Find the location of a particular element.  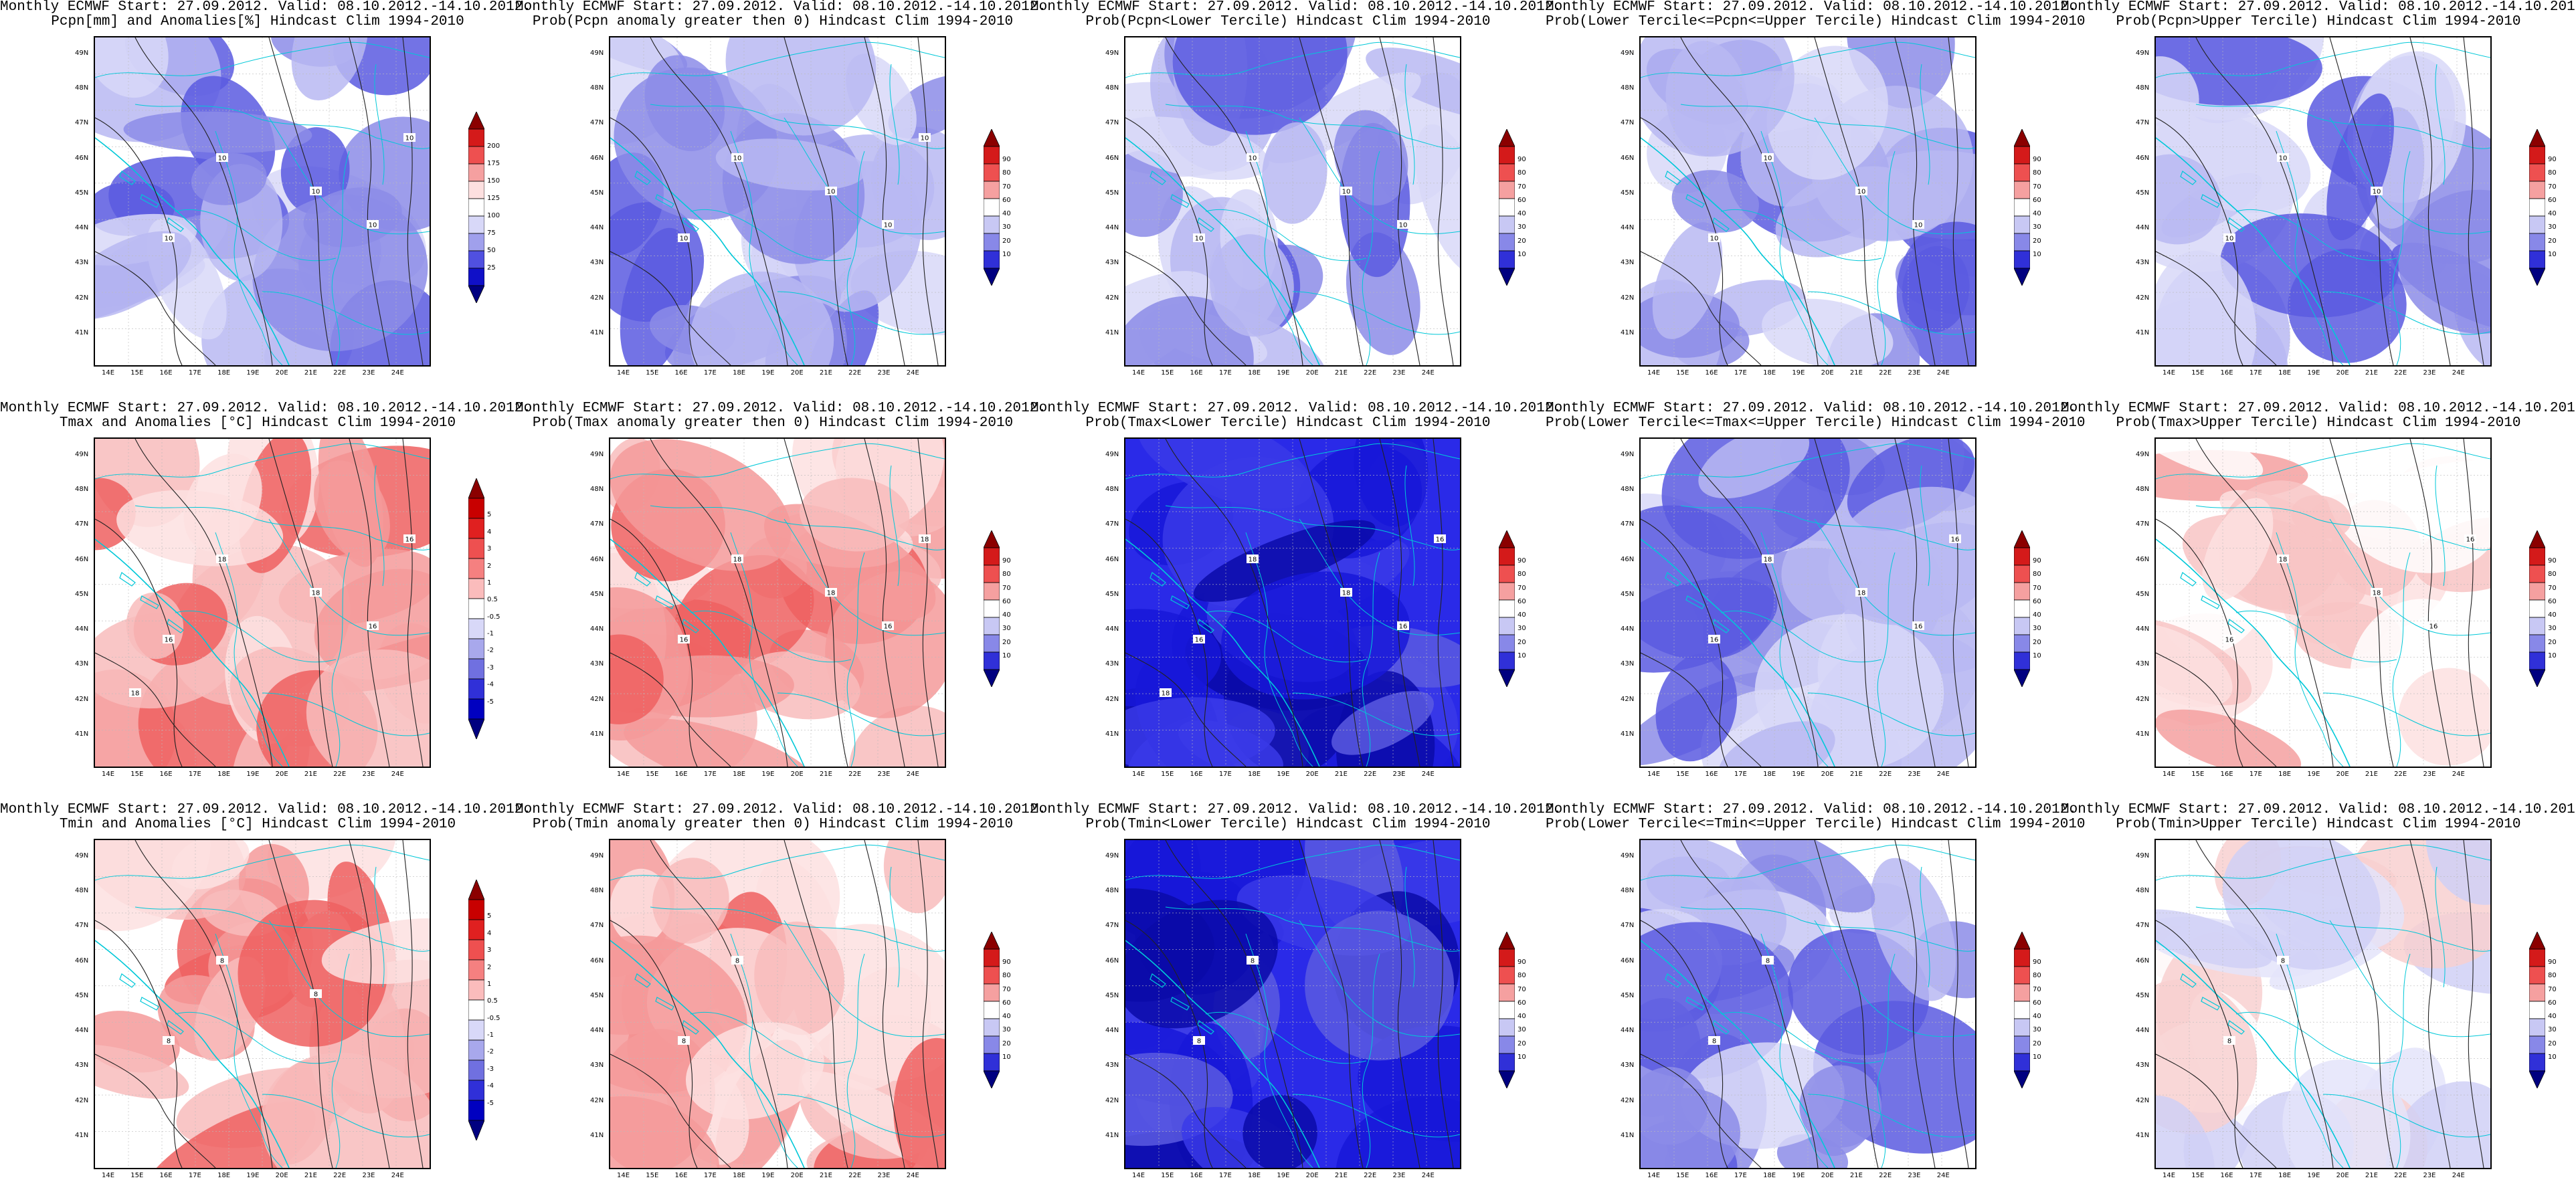

longitude-label: 21E is located at coordinates (825, 774).